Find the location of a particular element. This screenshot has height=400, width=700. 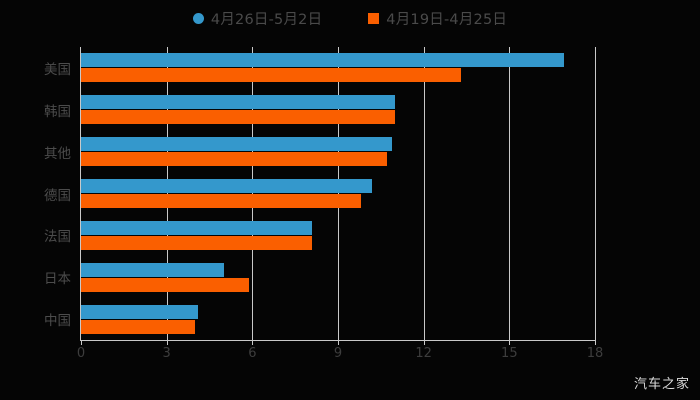

legend-label-series-1: 4月19日-4月25日 is located at coordinates (447, 19).